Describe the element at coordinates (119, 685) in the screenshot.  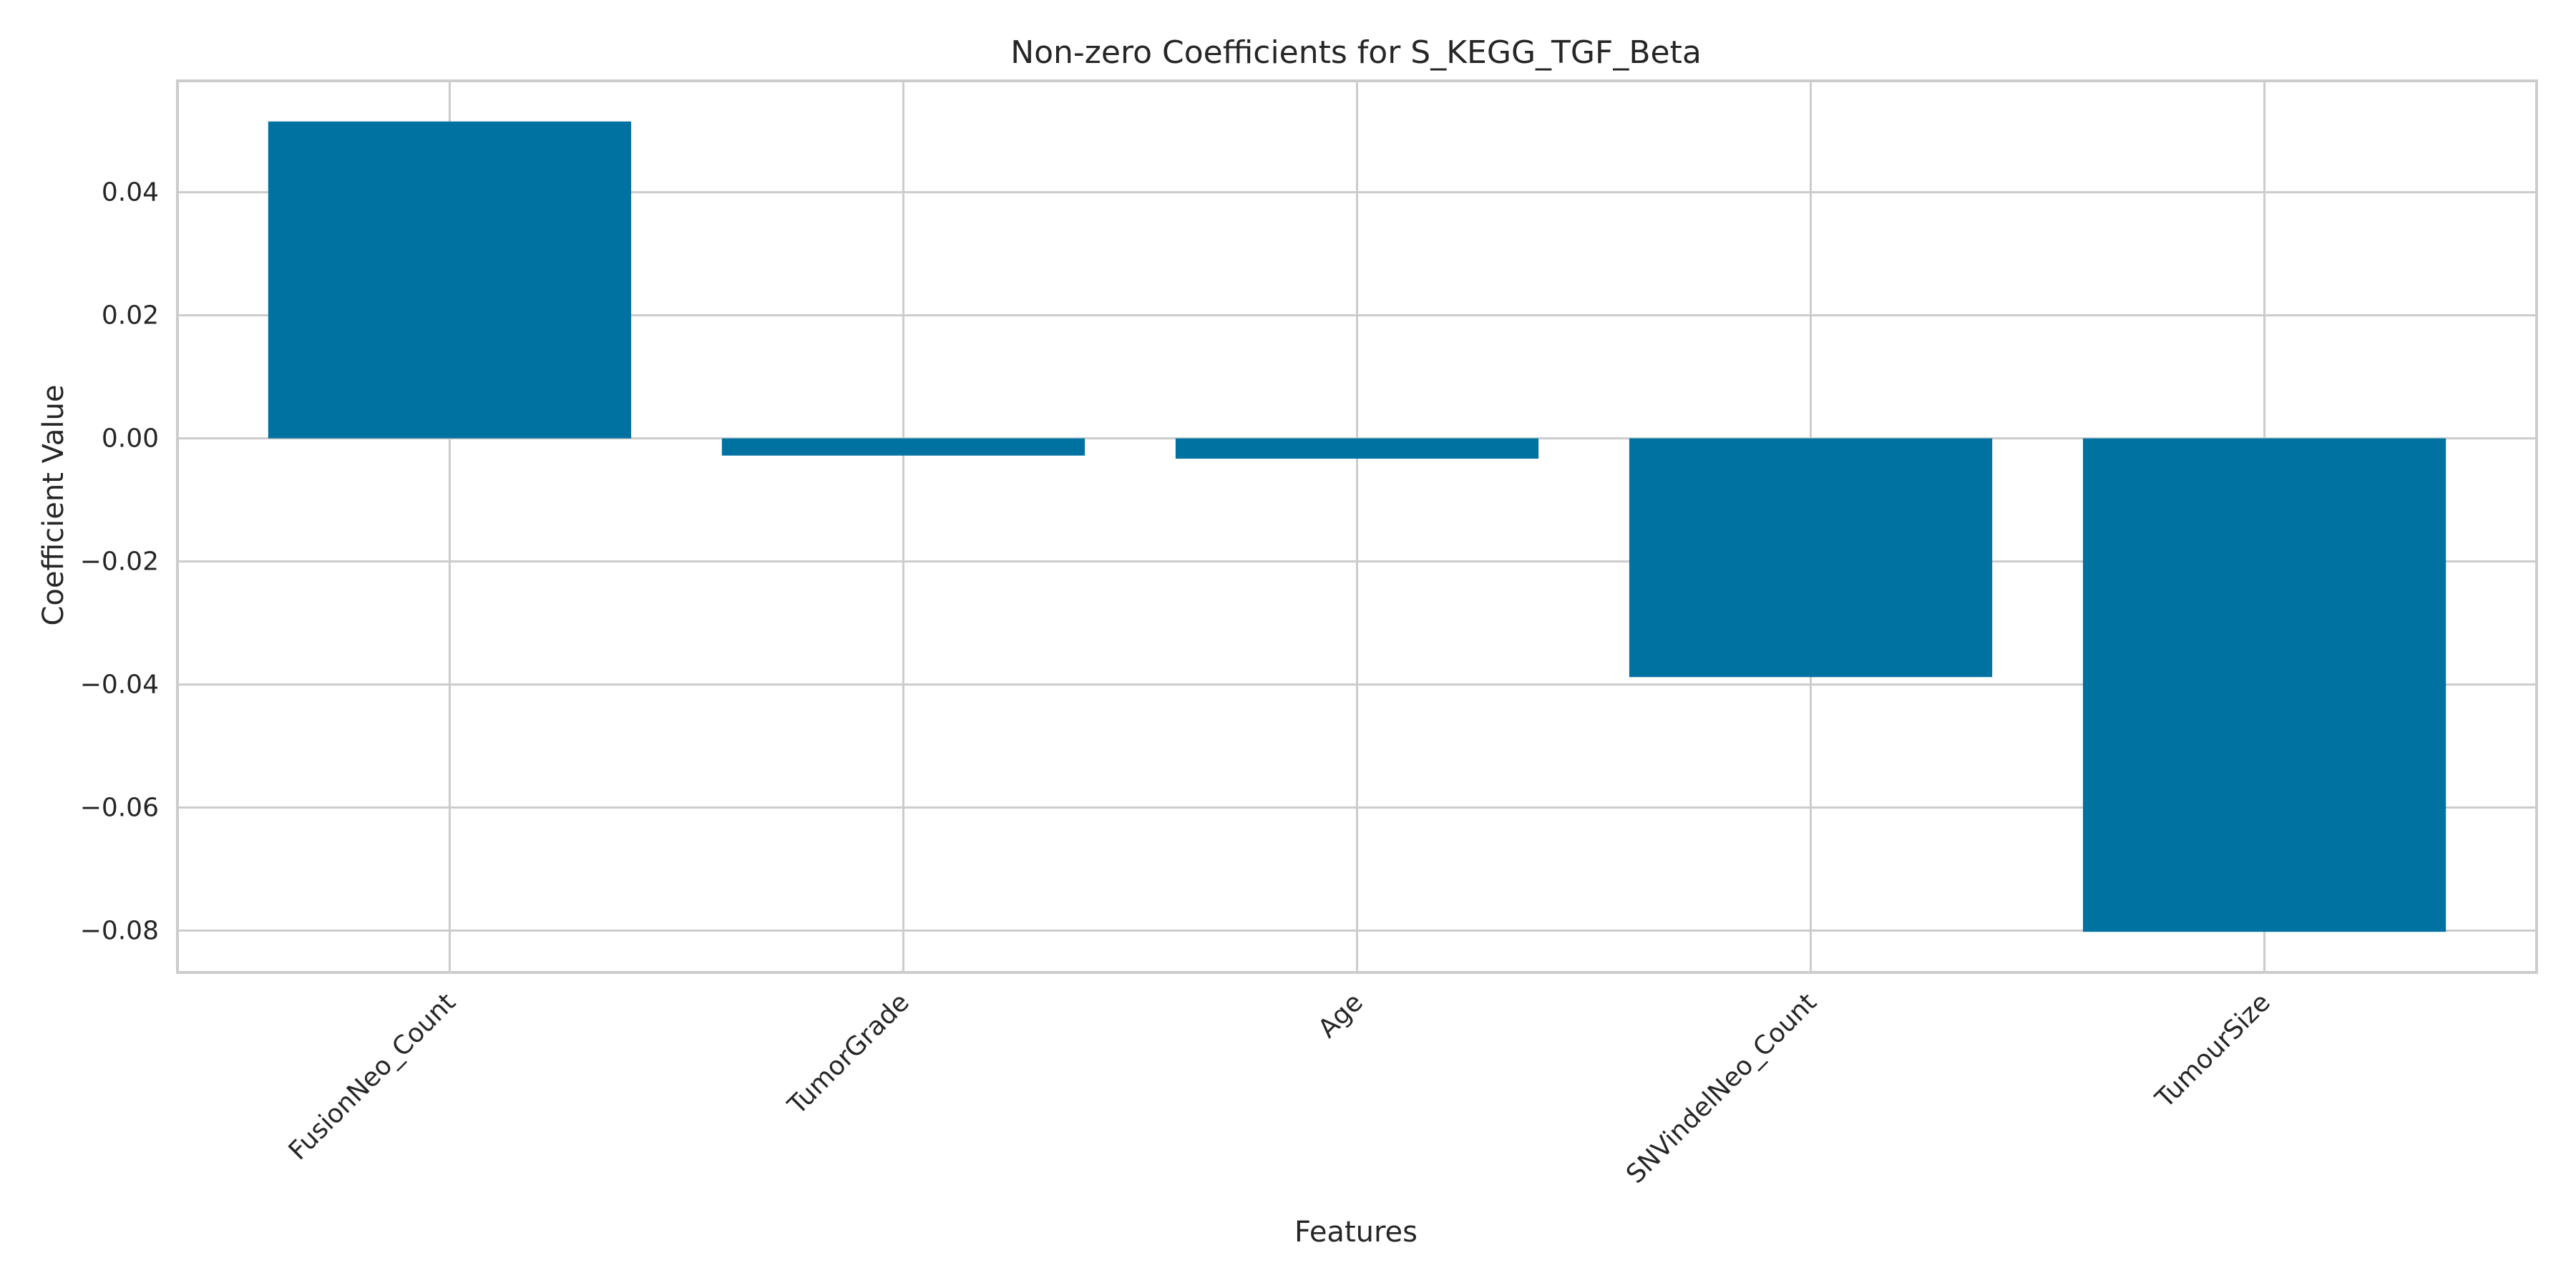
I see `y-tick-label: −0.04` at that location.